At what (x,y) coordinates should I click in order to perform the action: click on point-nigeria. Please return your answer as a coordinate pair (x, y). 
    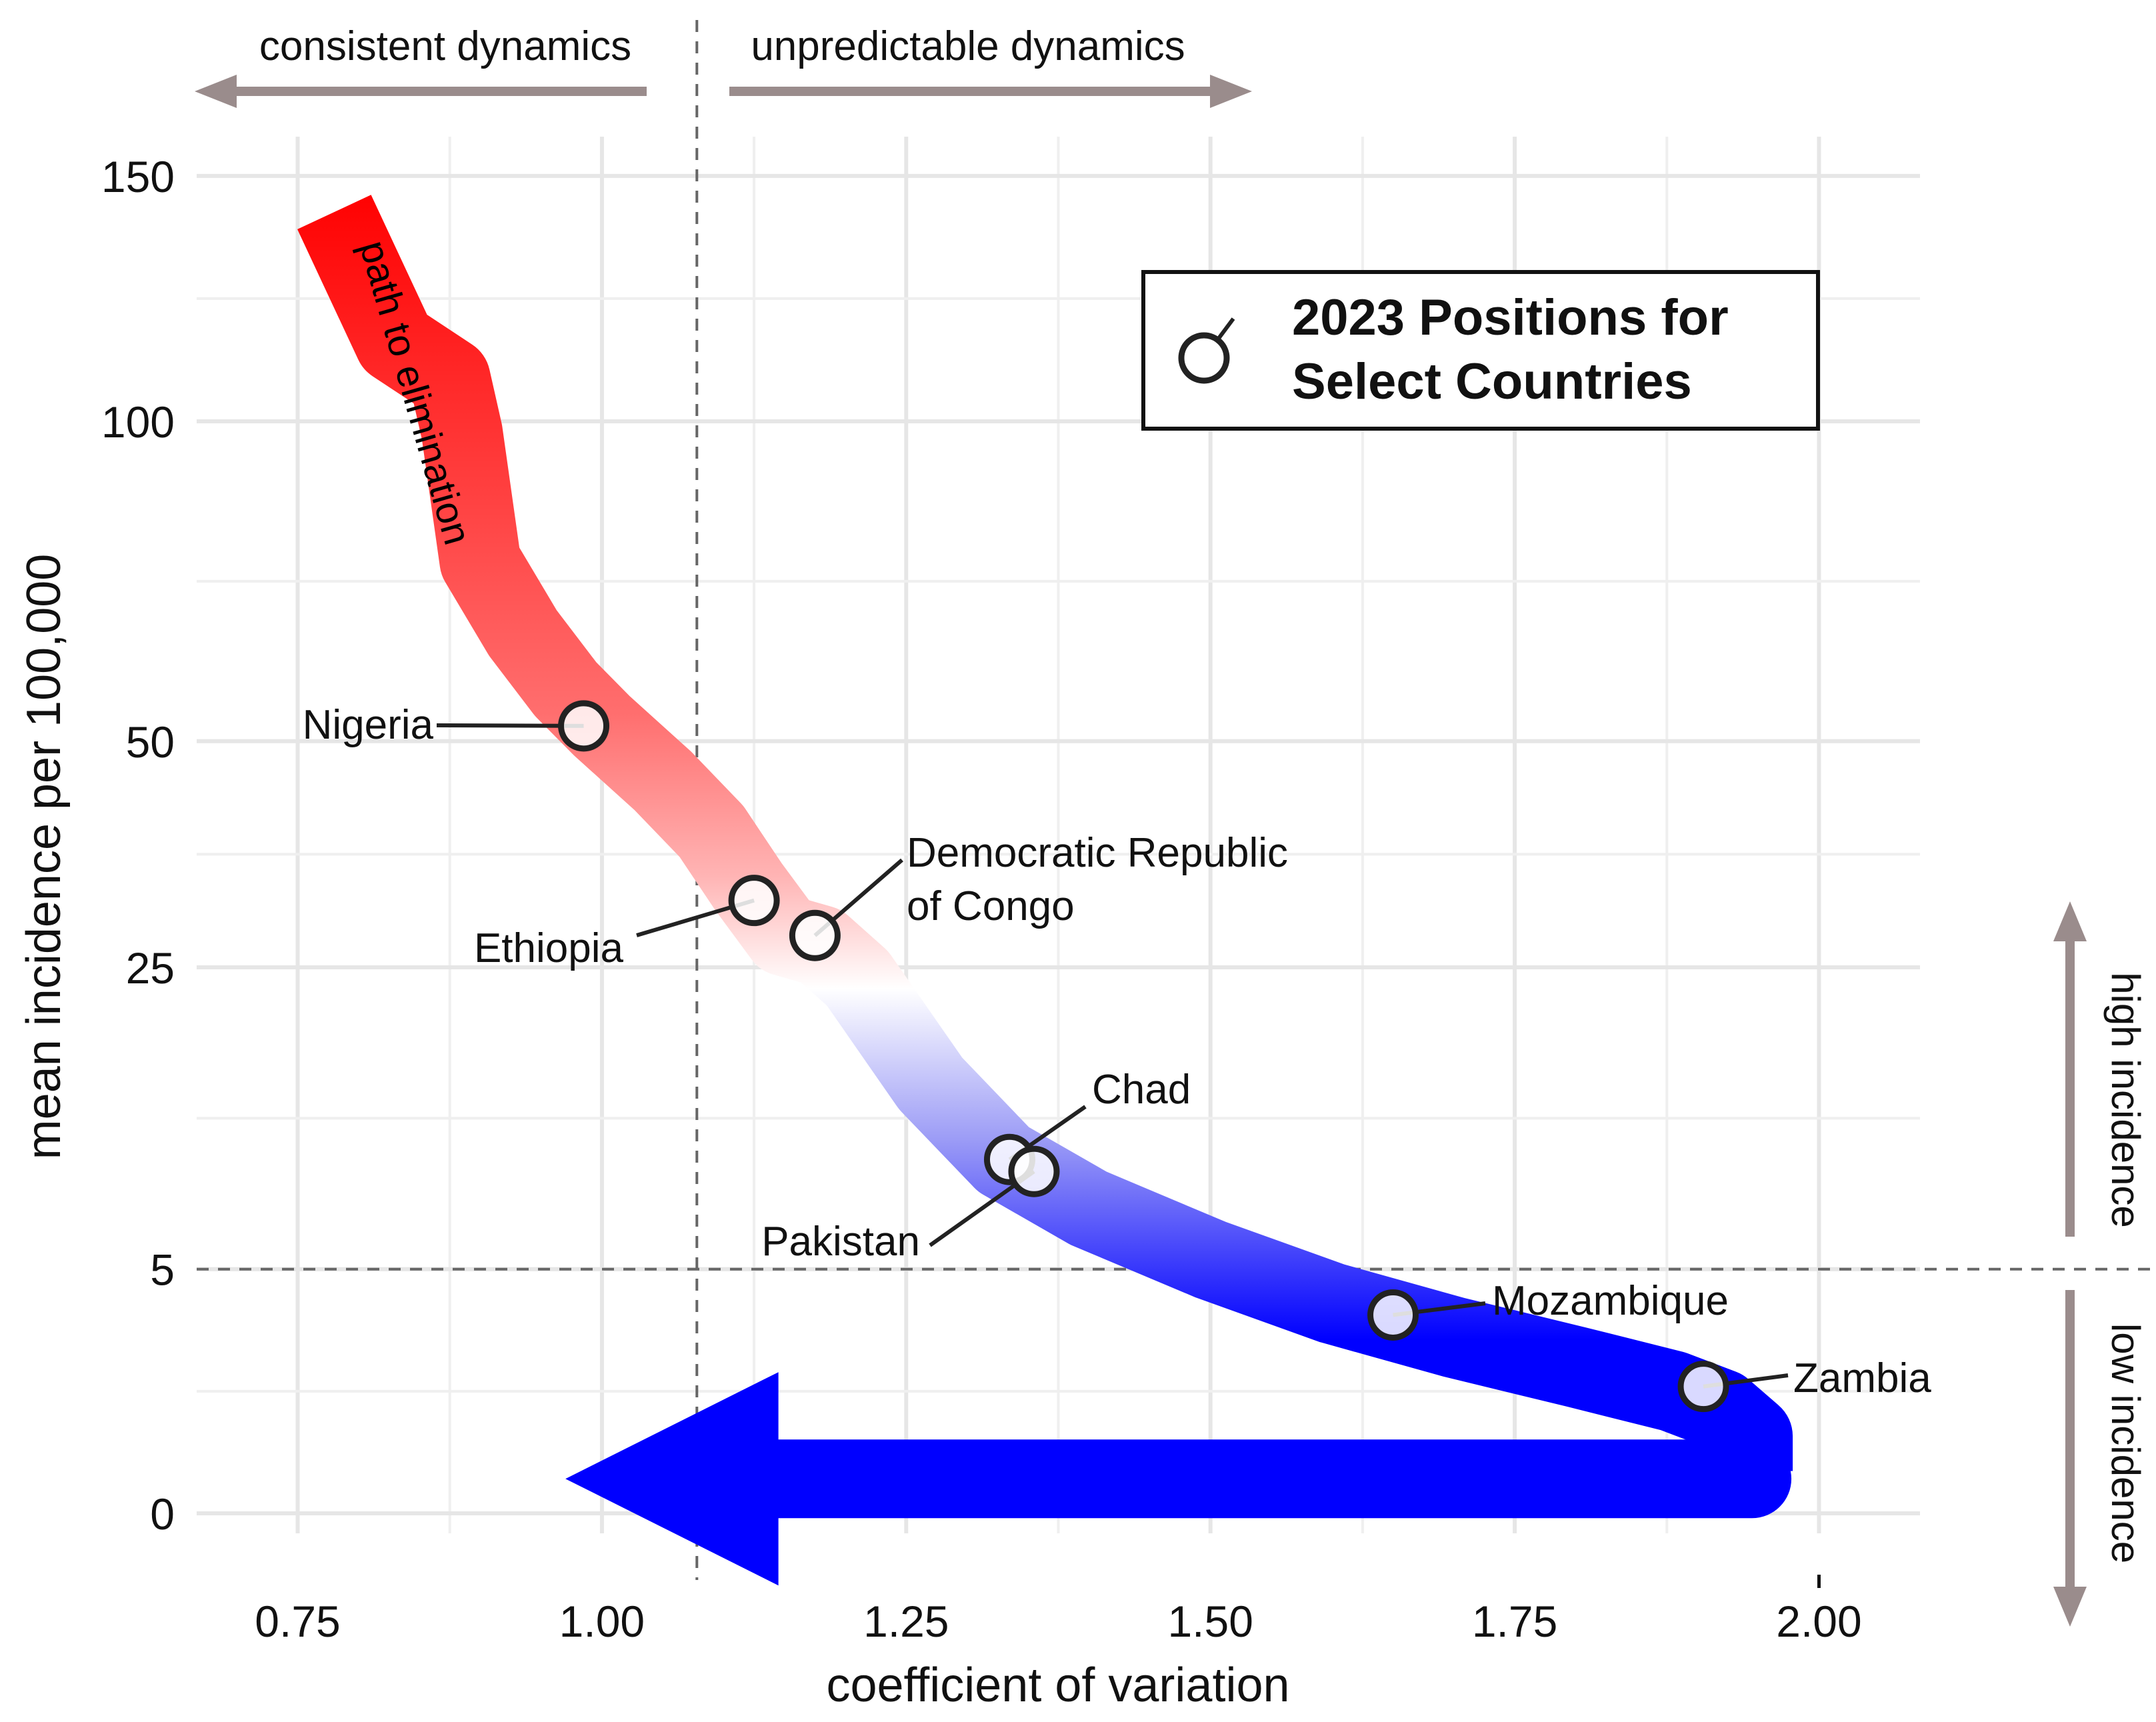
    Looking at the image, I should click on (584, 726).